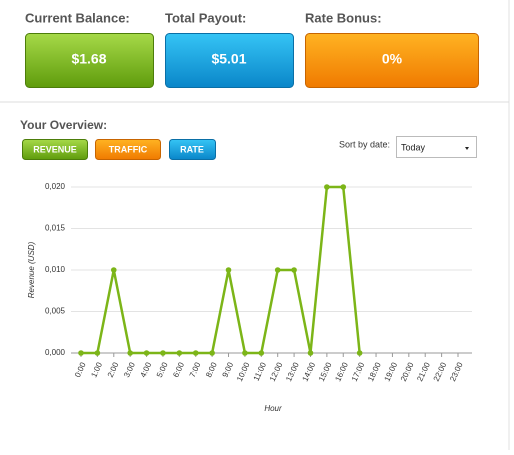 This screenshot has width=514, height=455. I want to click on payout-card, so click(229, 60).